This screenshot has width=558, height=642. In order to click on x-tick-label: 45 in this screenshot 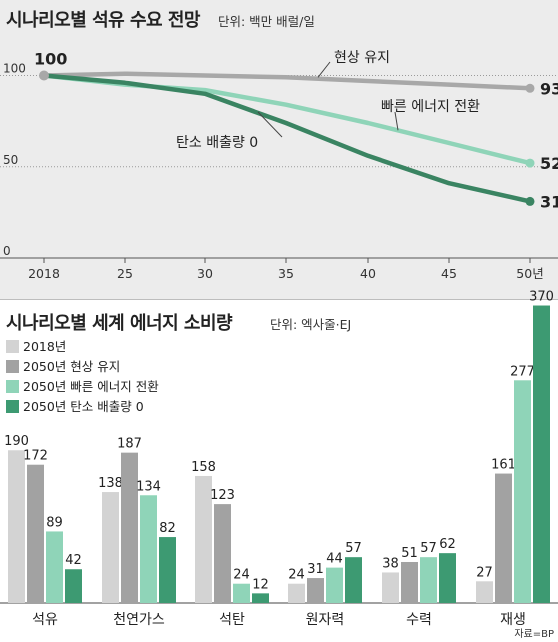, I will do `click(449, 273)`.